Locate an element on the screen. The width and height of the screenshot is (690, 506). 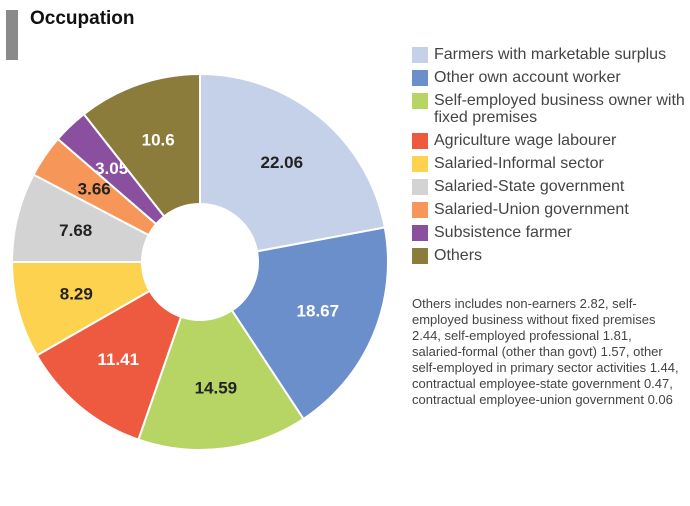
chart-title: Occupation is located at coordinates (82, 18).